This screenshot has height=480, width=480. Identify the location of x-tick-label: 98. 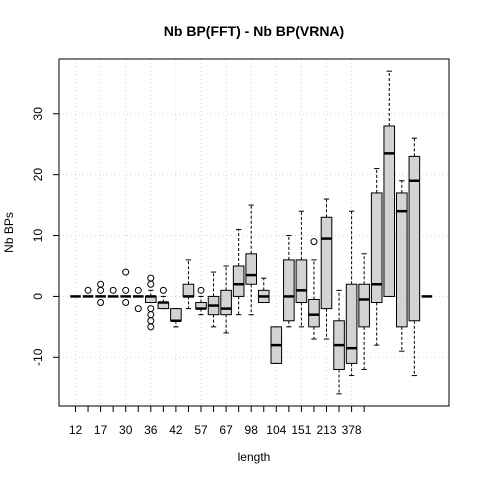
(252, 430).